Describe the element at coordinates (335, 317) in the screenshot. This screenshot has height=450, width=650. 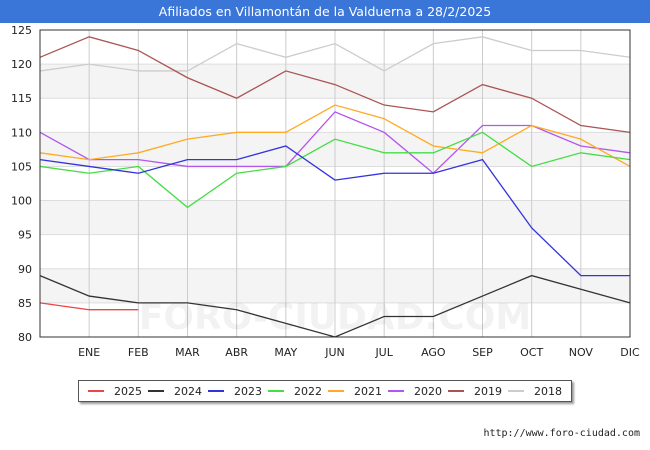
I see `watermark: FORO-CIUDAD.COM` at that location.